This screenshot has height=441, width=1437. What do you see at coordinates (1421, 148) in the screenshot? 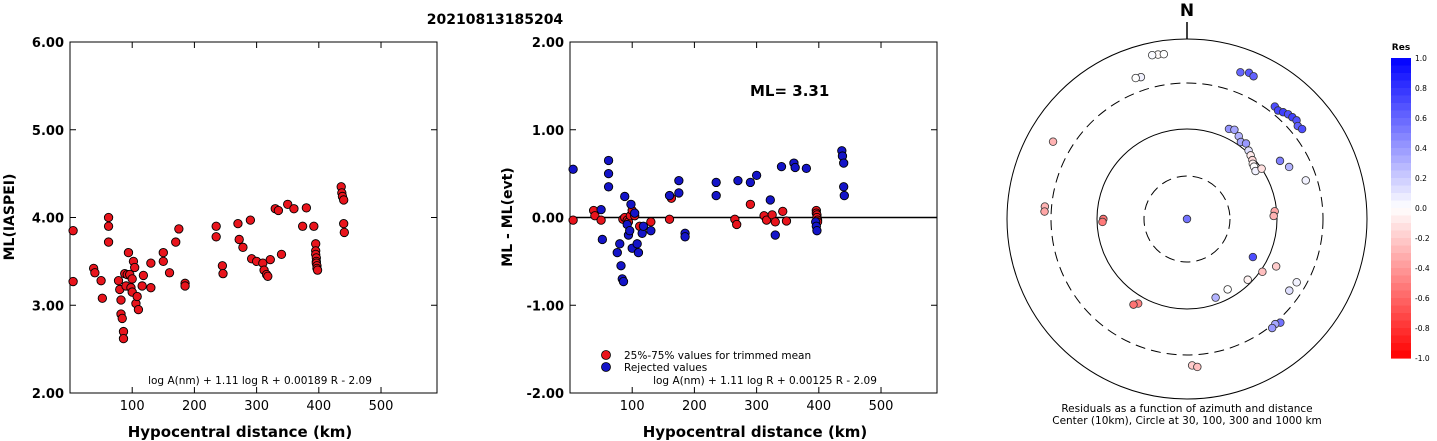
I see `colorbar-tick-label: 0.4` at bounding box center [1421, 148].